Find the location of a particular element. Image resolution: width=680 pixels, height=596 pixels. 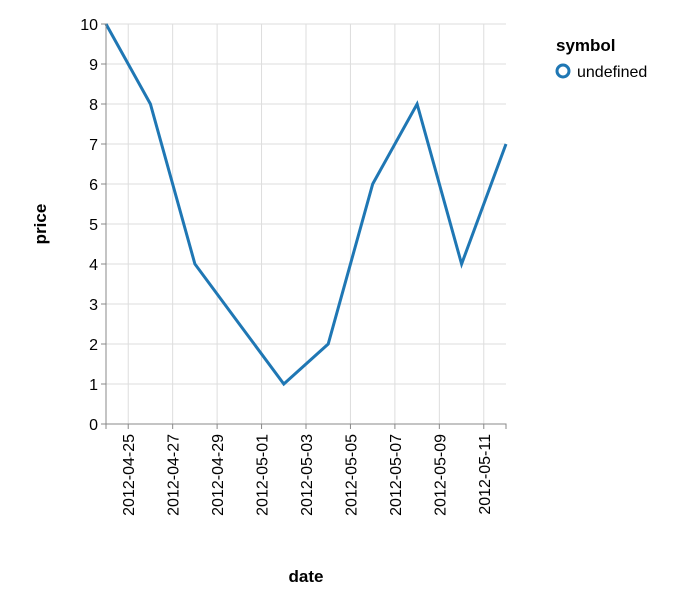

x-tick-label: 2012-05-07 is located at coordinates (396, 475).